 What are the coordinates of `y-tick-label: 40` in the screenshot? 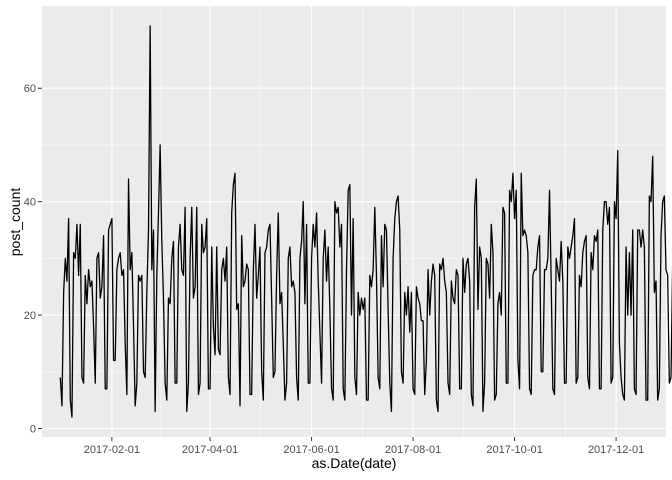 It's located at (30, 203).